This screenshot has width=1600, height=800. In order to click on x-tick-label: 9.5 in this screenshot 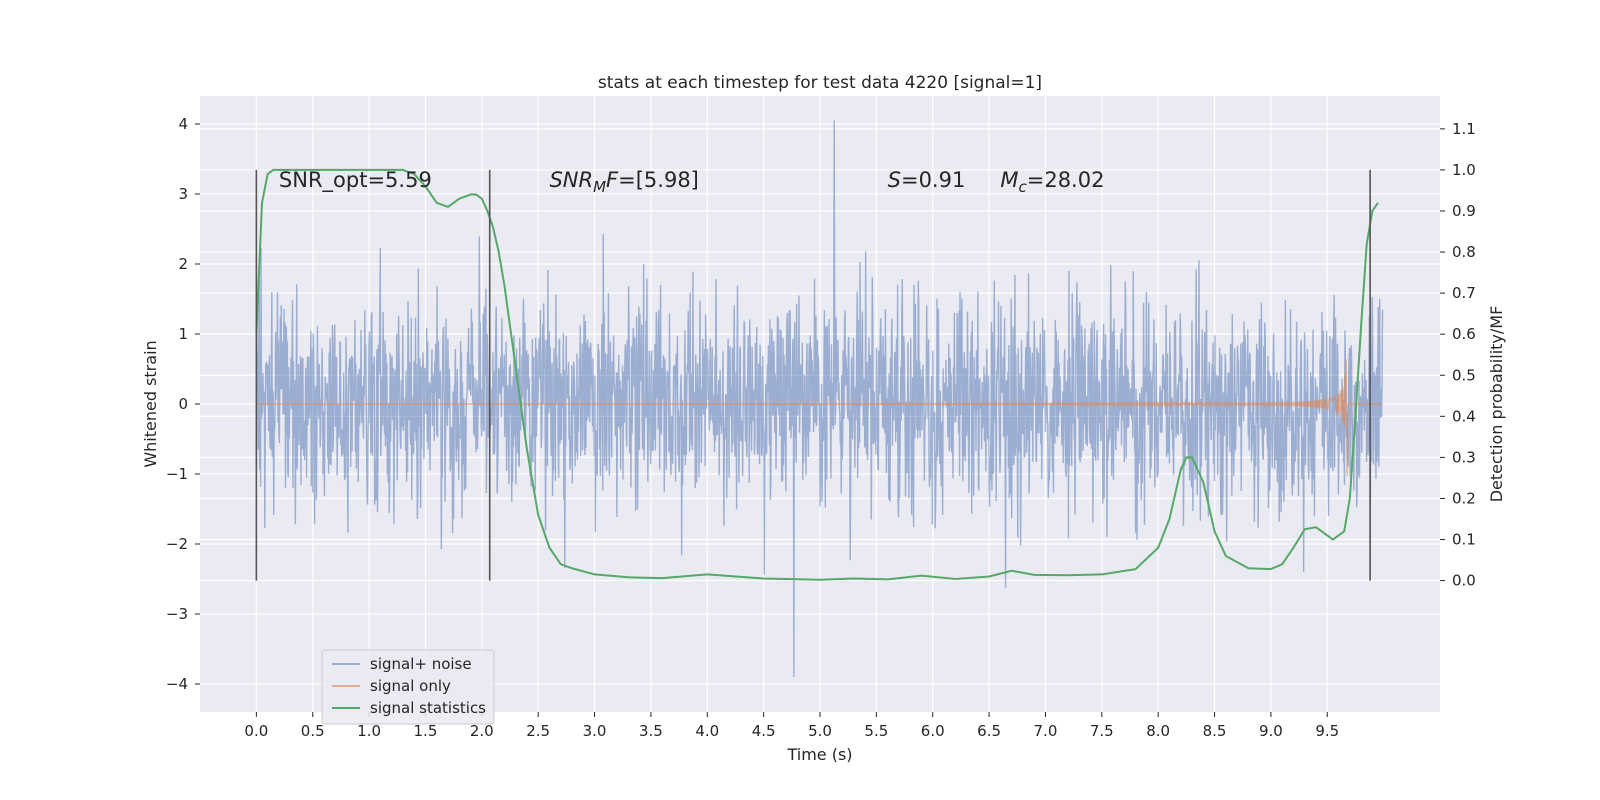, I will do `click(1327, 731)`.